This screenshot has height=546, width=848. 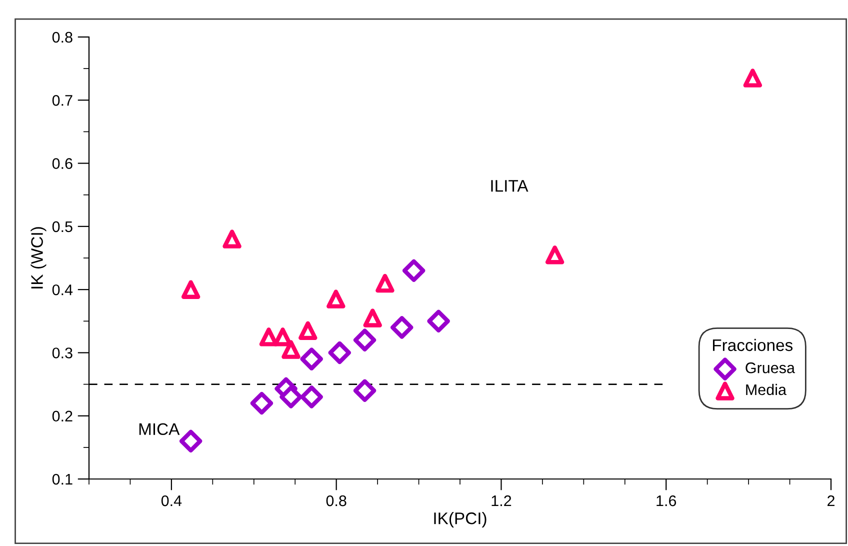 What do you see at coordinates (336, 500) in the screenshot?
I see `x-tick-label: 0.8` at bounding box center [336, 500].